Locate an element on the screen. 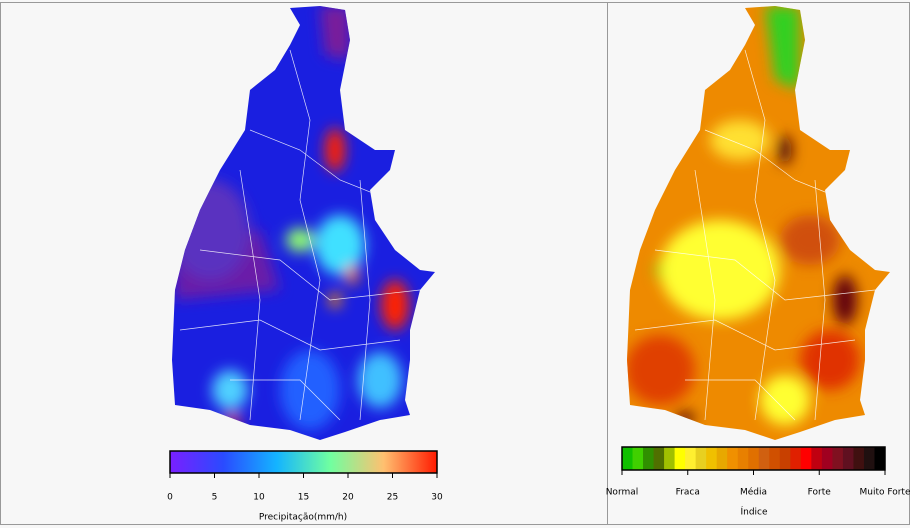 The image size is (910, 528). tick-label: 25 is located at coordinates (392, 498).